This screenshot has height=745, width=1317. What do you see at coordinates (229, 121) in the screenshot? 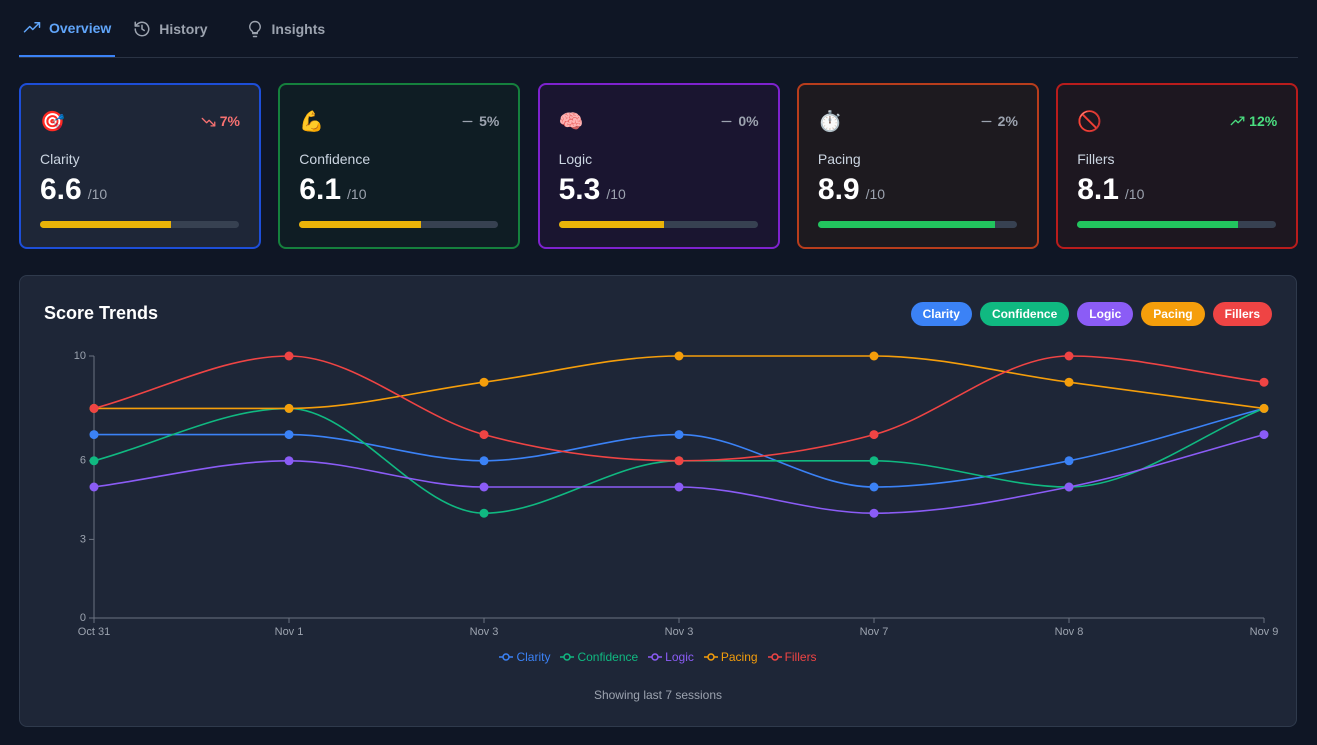
I see `change-value: 7%` at bounding box center [229, 121].